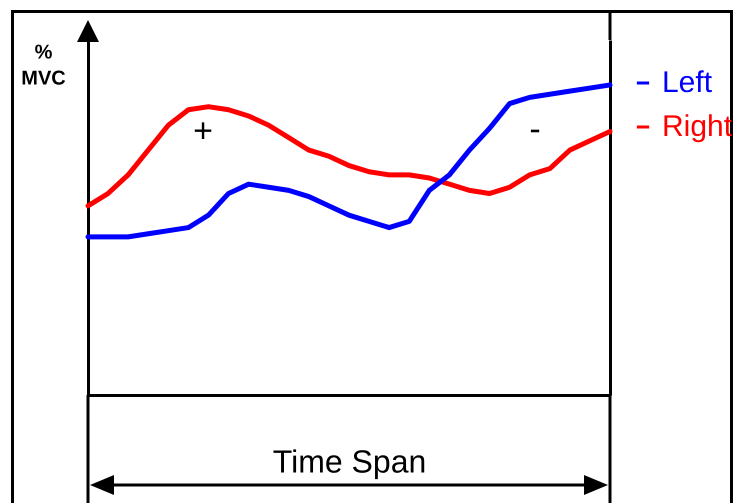 The image size is (739, 503). Describe the element at coordinates (43, 66) in the screenshot. I see `y-axis-title: % MVC` at that location.